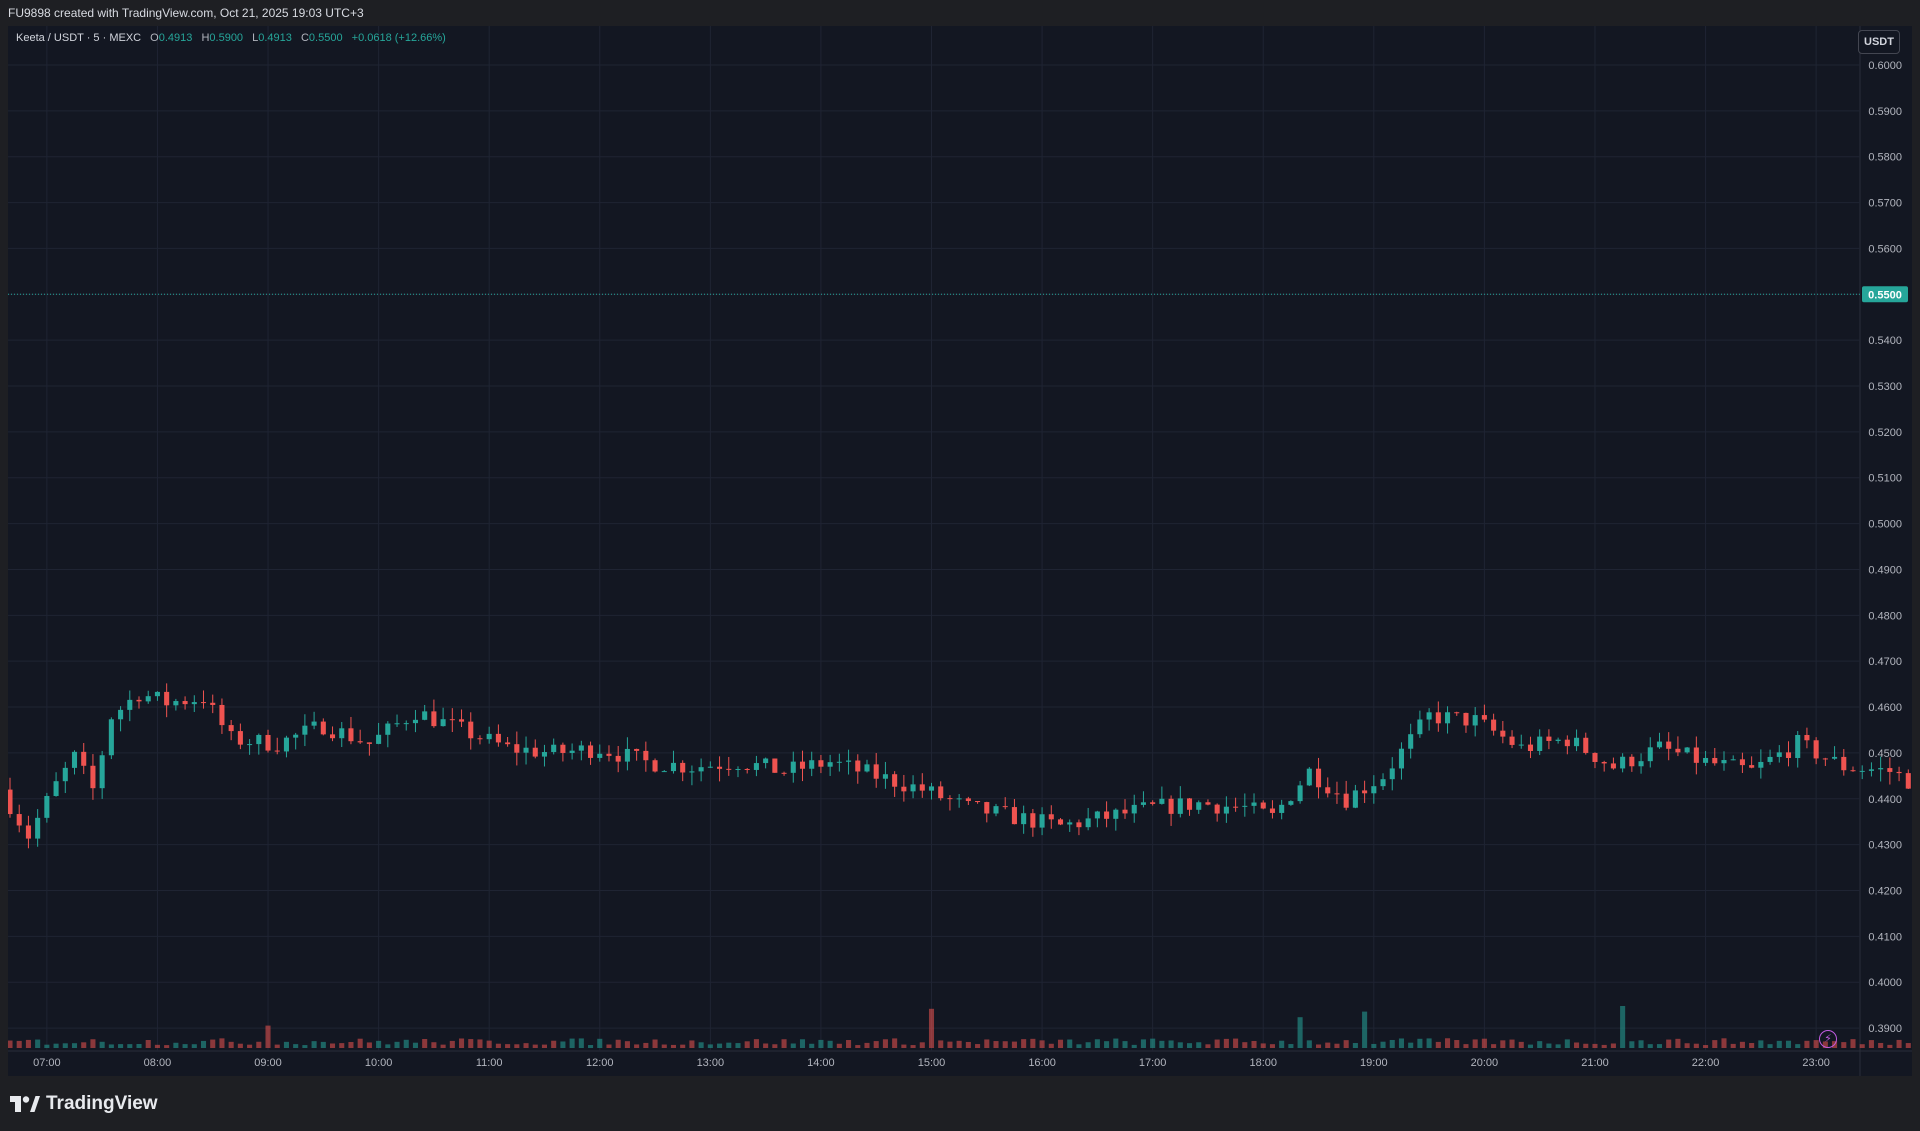 The height and width of the screenshot is (1131, 1920). What do you see at coordinates (1595, 1063) in the screenshot?
I see `x-tick-label: 21:00` at bounding box center [1595, 1063].